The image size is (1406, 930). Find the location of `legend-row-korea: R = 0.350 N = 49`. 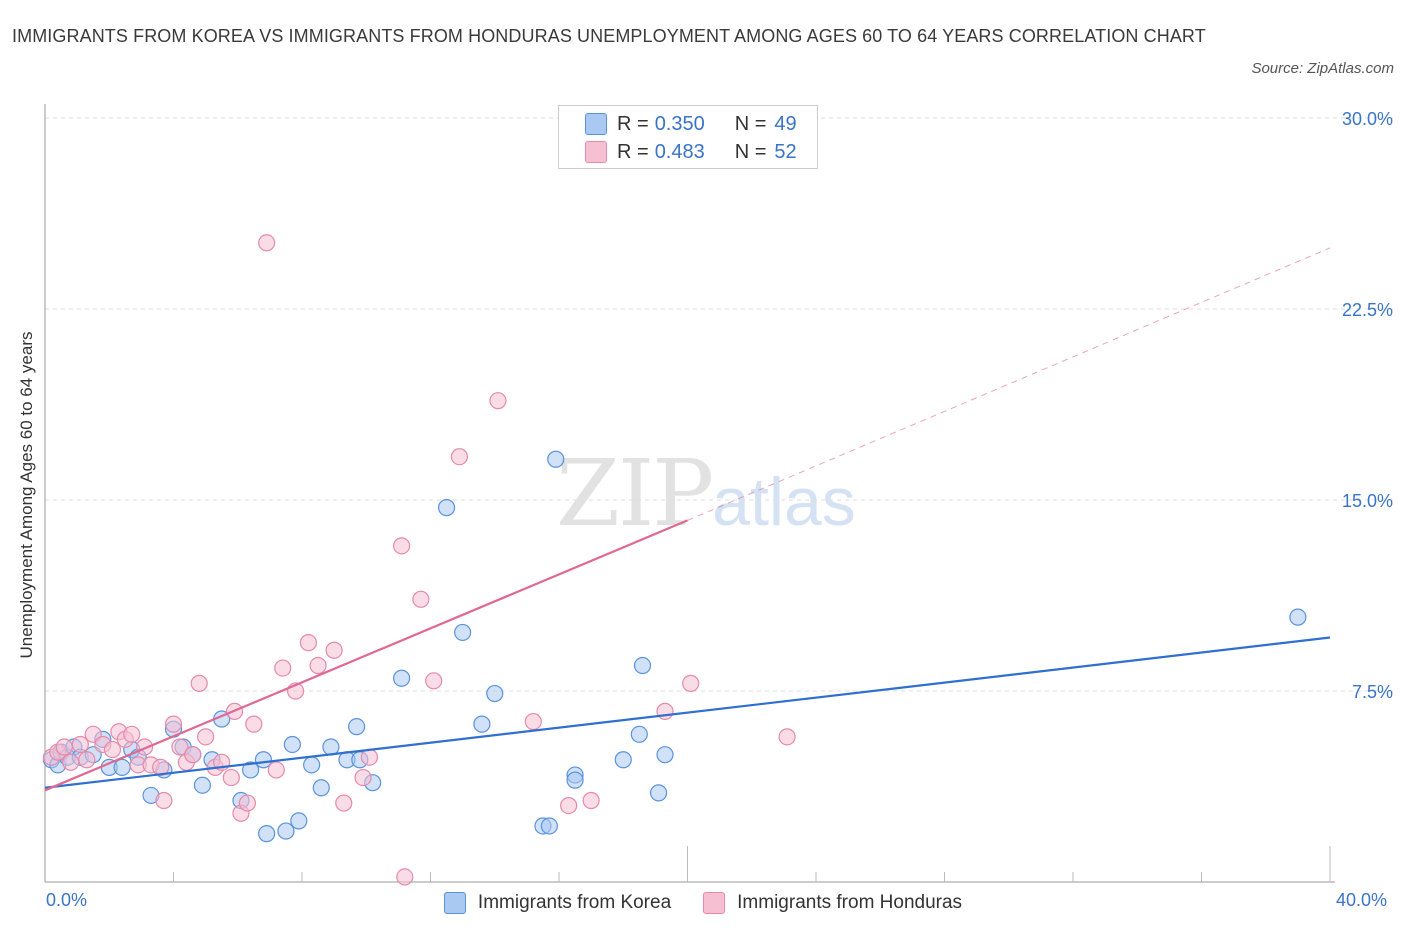

legend-row-korea: R = 0.350 N = 49 is located at coordinates (691, 124).